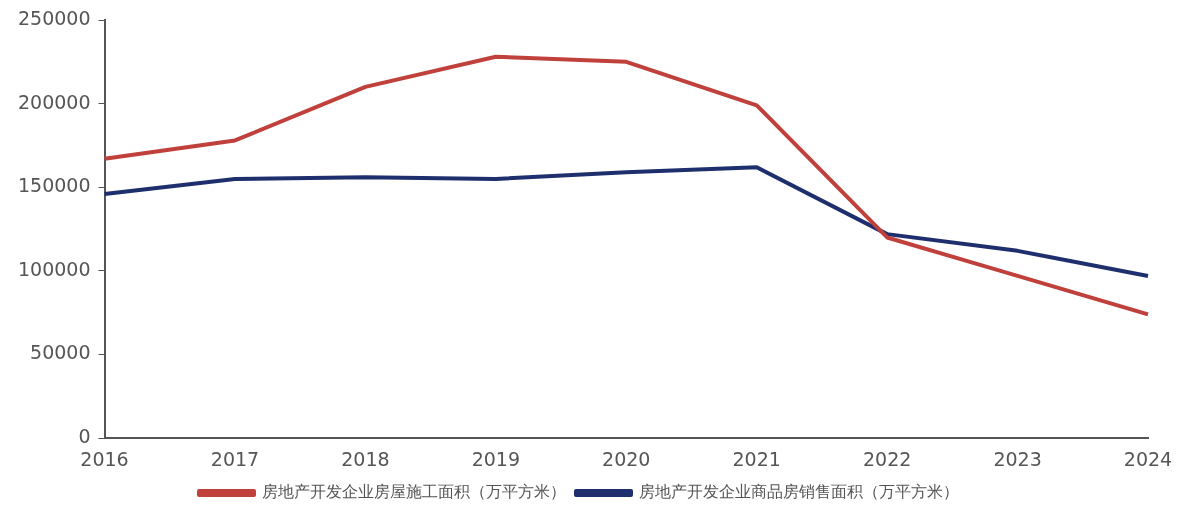  Describe the element at coordinates (54, 268) in the screenshot. I see `y-tick-label: 100000` at that location.